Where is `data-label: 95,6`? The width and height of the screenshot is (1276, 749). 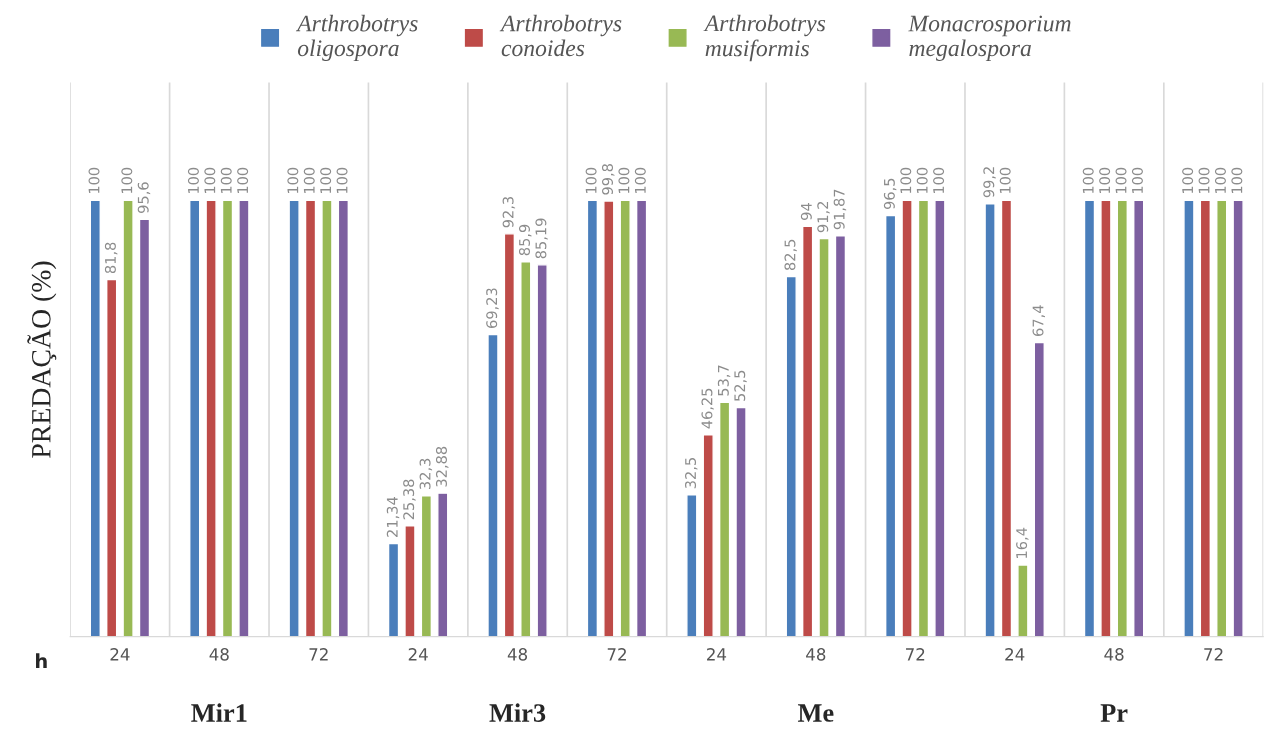
data-label: 95,6 is located at coordinates (144, 197).